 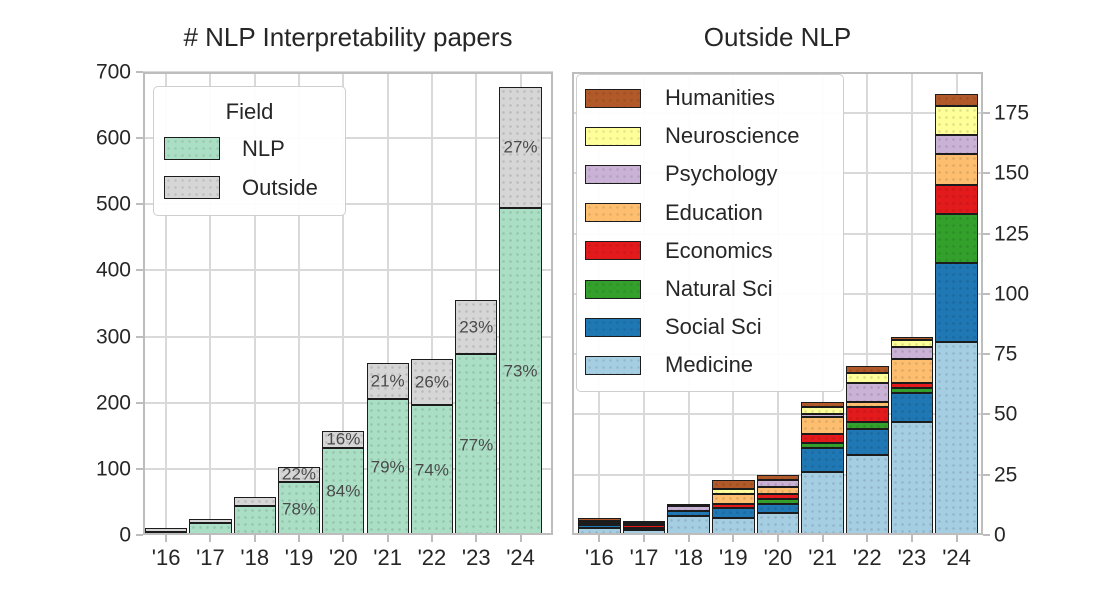 I want to click on xtick-label-17: '17, so click(x=210, y=557).